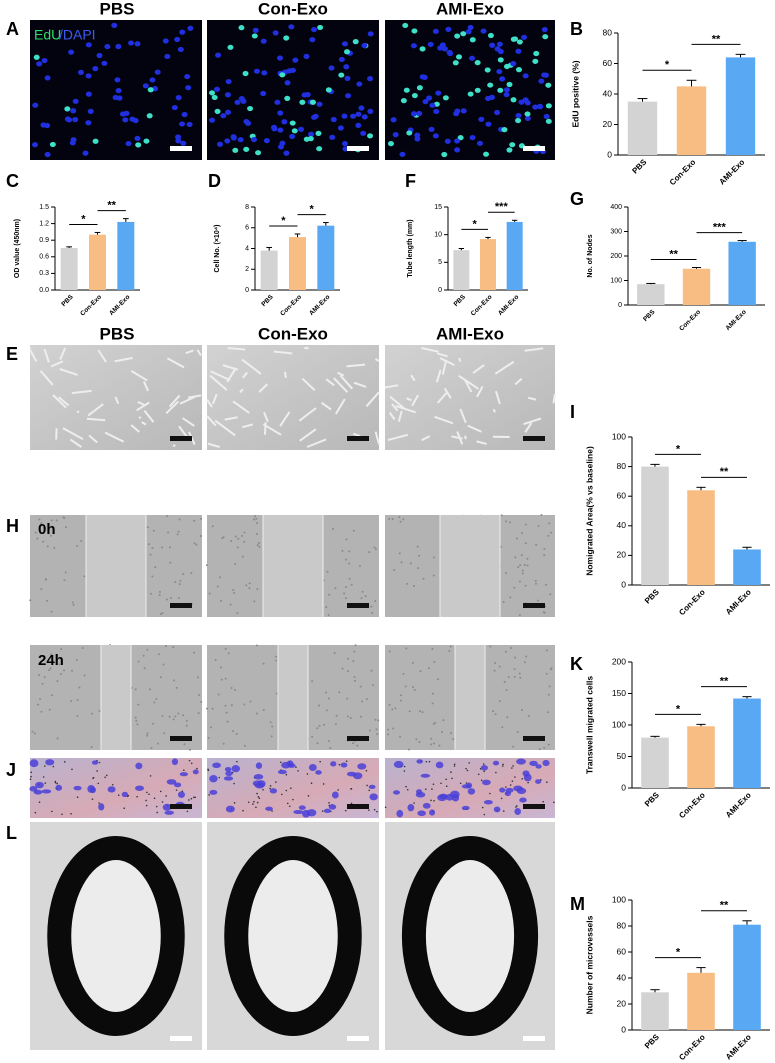  What do you see at coordinates (247, 248) in the screenshot?
I see `y-tick-label: 4` at bounding box center [247, 248].